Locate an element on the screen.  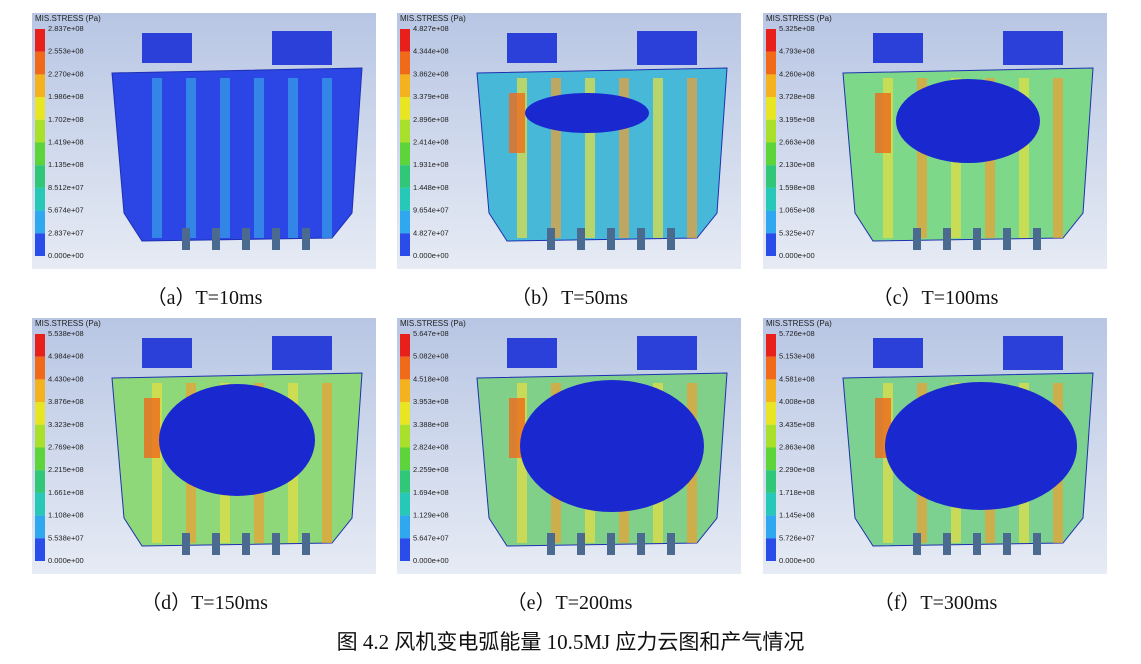
legend-label: 2.837e+07 is located at coordinates (66, 232).